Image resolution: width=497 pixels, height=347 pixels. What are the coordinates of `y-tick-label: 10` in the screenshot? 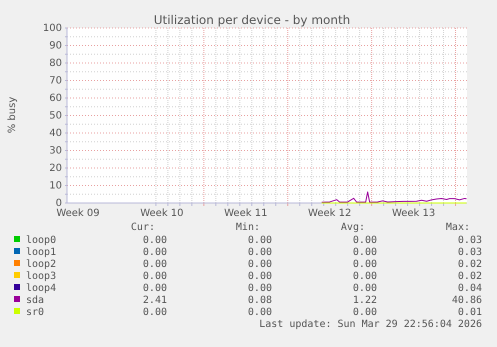 It's located at (55, 186).